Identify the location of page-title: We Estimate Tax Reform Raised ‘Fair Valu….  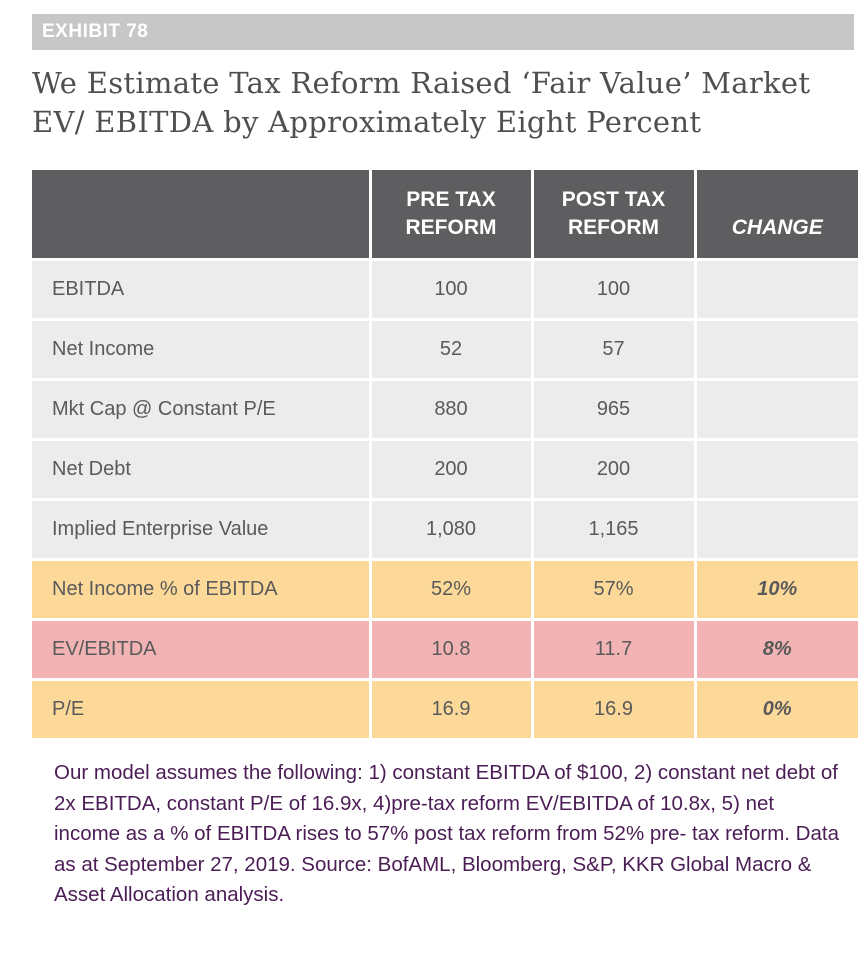
(421, 102).